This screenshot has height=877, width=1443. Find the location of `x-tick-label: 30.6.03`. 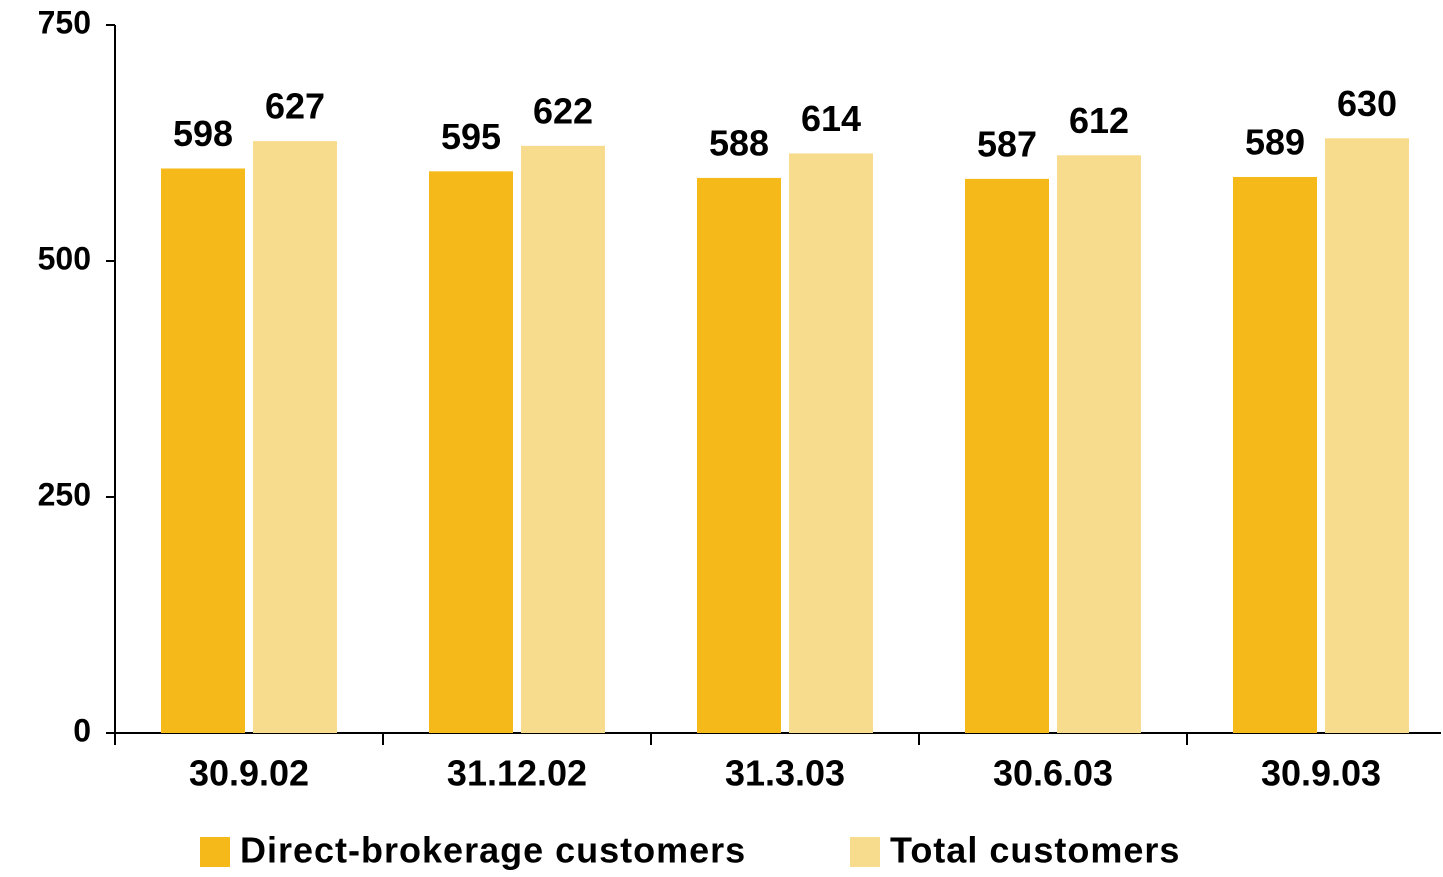

x-tick-label: 30.6.03 is located at coordinates (1053, 773).